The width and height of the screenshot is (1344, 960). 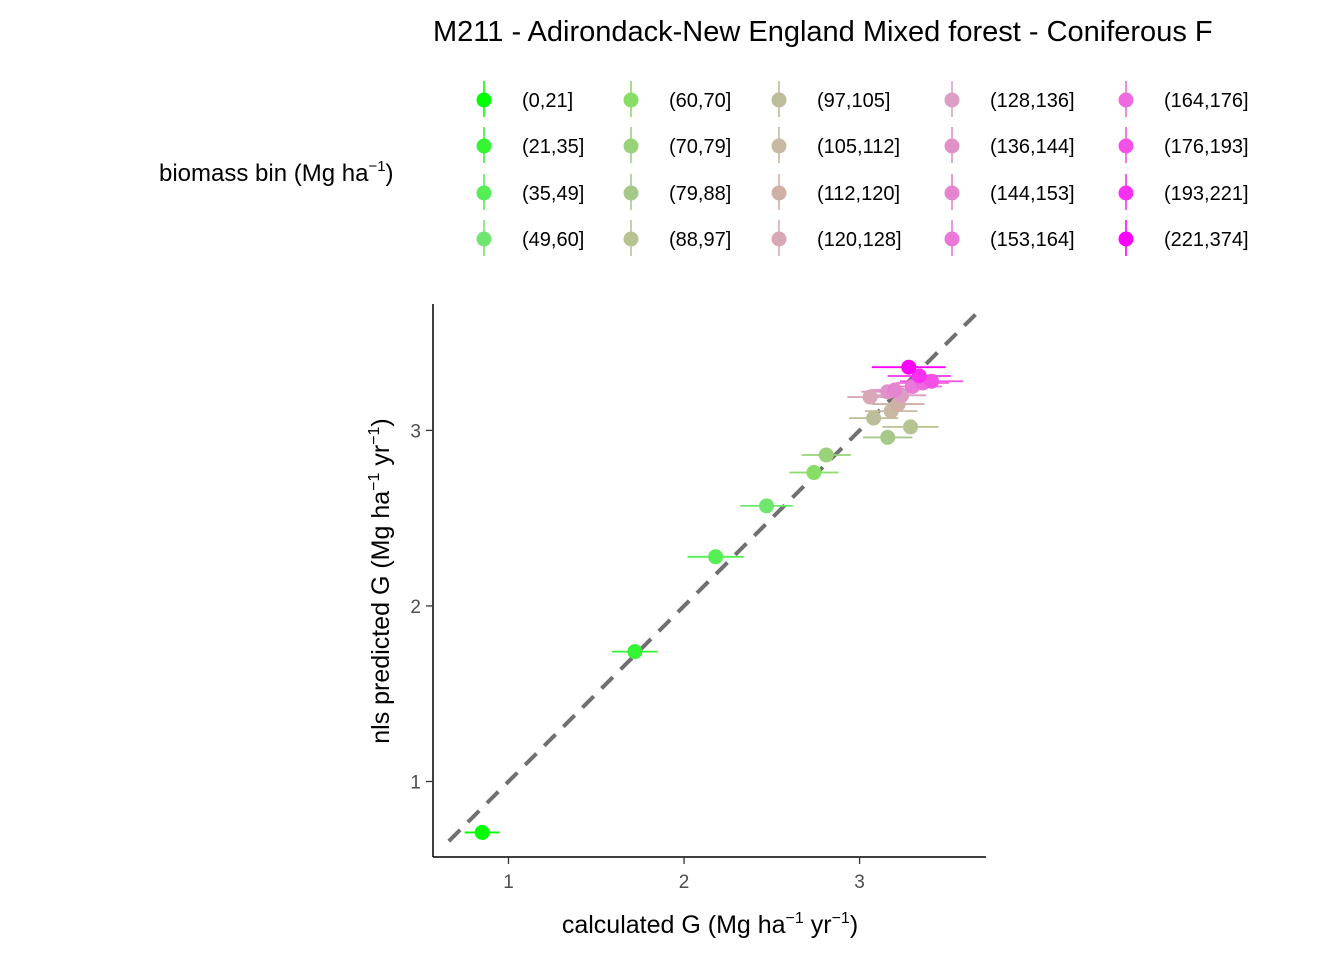 What do you see at coordinates (795, 918) in the screenshot?
I see `x-axis-title-sup1: −1` at bounding box center [795, 918].